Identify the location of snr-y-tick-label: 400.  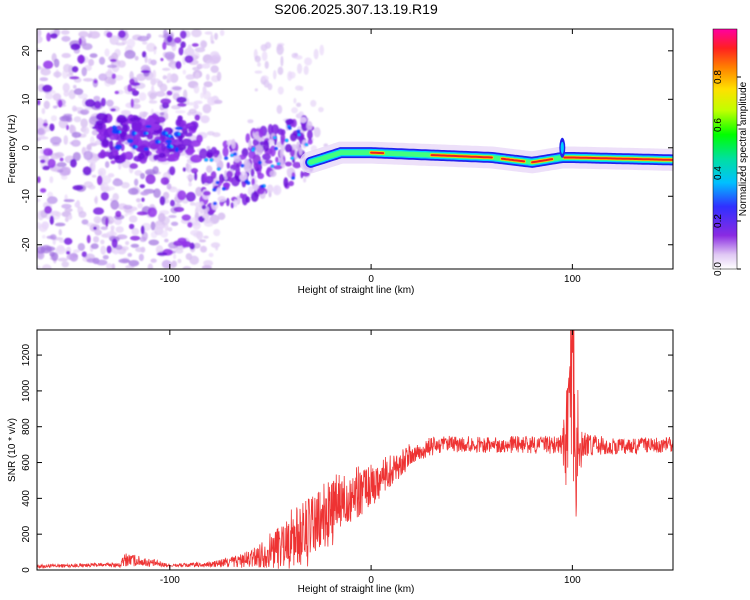
(26, 498).